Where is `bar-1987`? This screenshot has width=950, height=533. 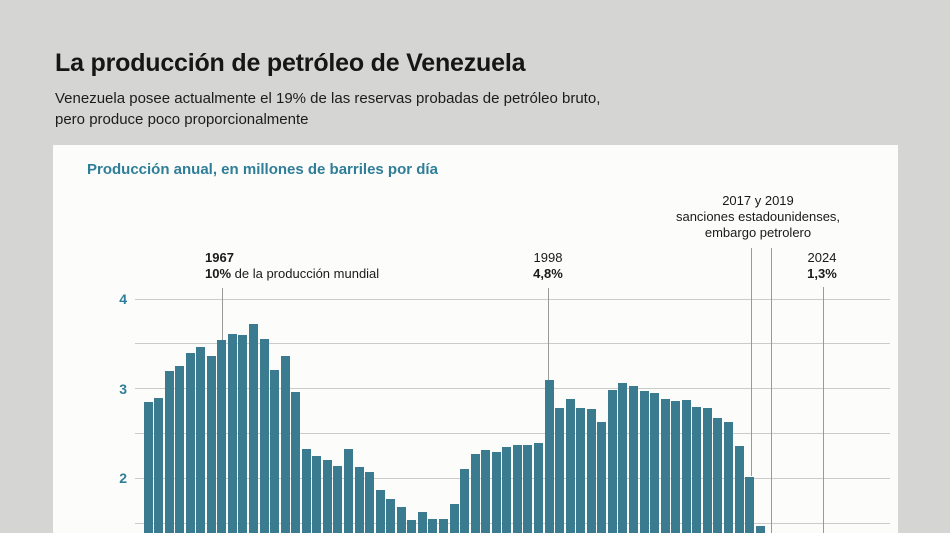 bar-1987 is located at coordinates (433, 525).